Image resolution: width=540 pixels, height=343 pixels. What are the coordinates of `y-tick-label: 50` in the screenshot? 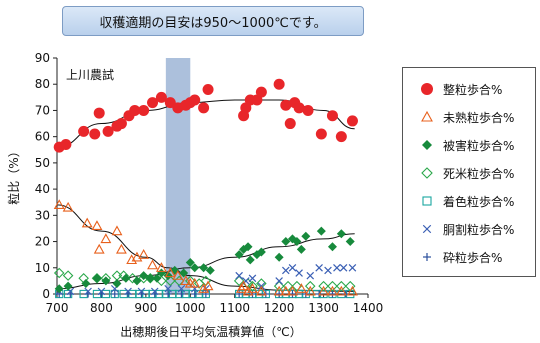 It's located at (42, 163).